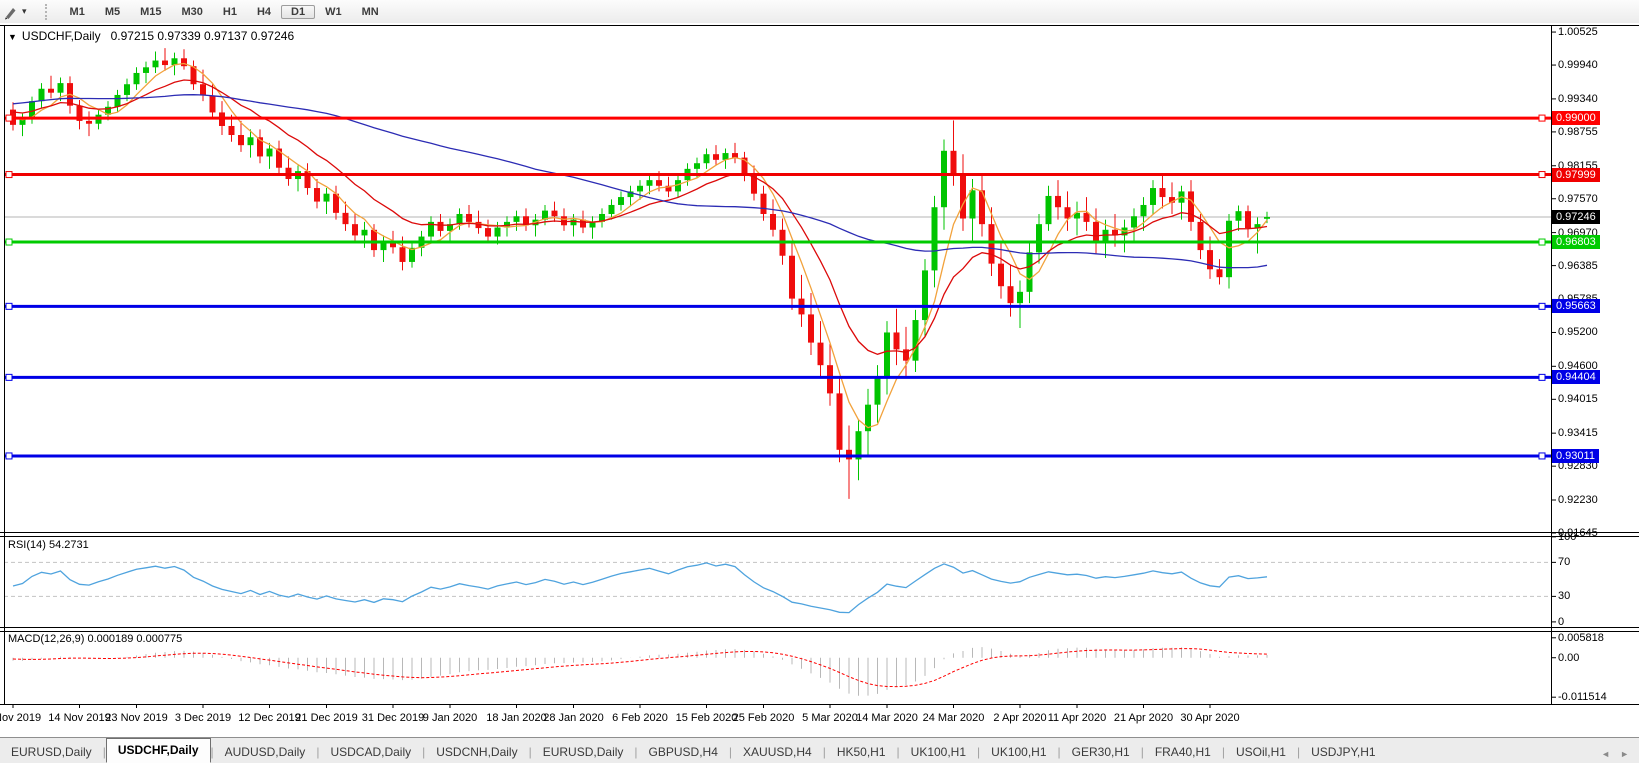  What do you see at coordinates (192, 11) in the screenshot?
I see `timeframe-button-m30: M30` at bounding box center [192, 11].